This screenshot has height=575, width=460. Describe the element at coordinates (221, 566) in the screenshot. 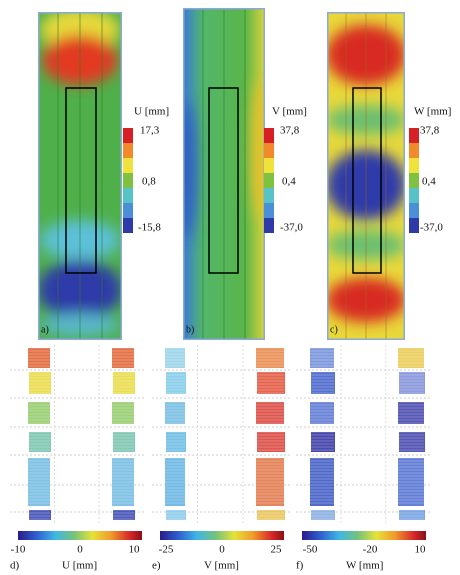

I see `axis-label: V [mm]` at that location.